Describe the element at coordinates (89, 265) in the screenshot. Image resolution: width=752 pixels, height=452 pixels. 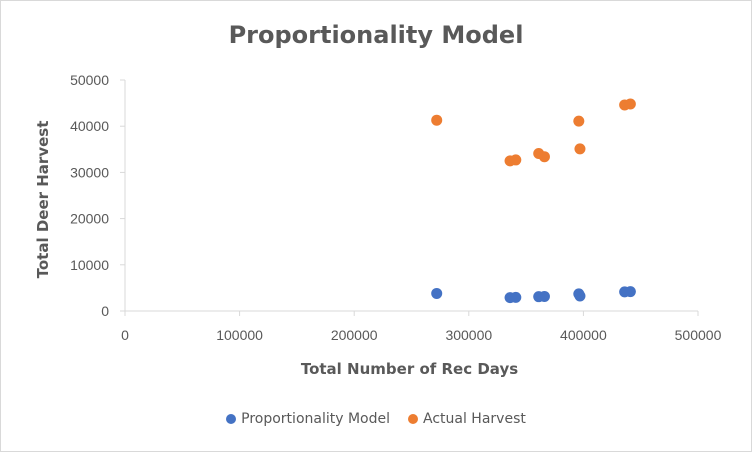
I see `y-tick-label: 10000` at that location.